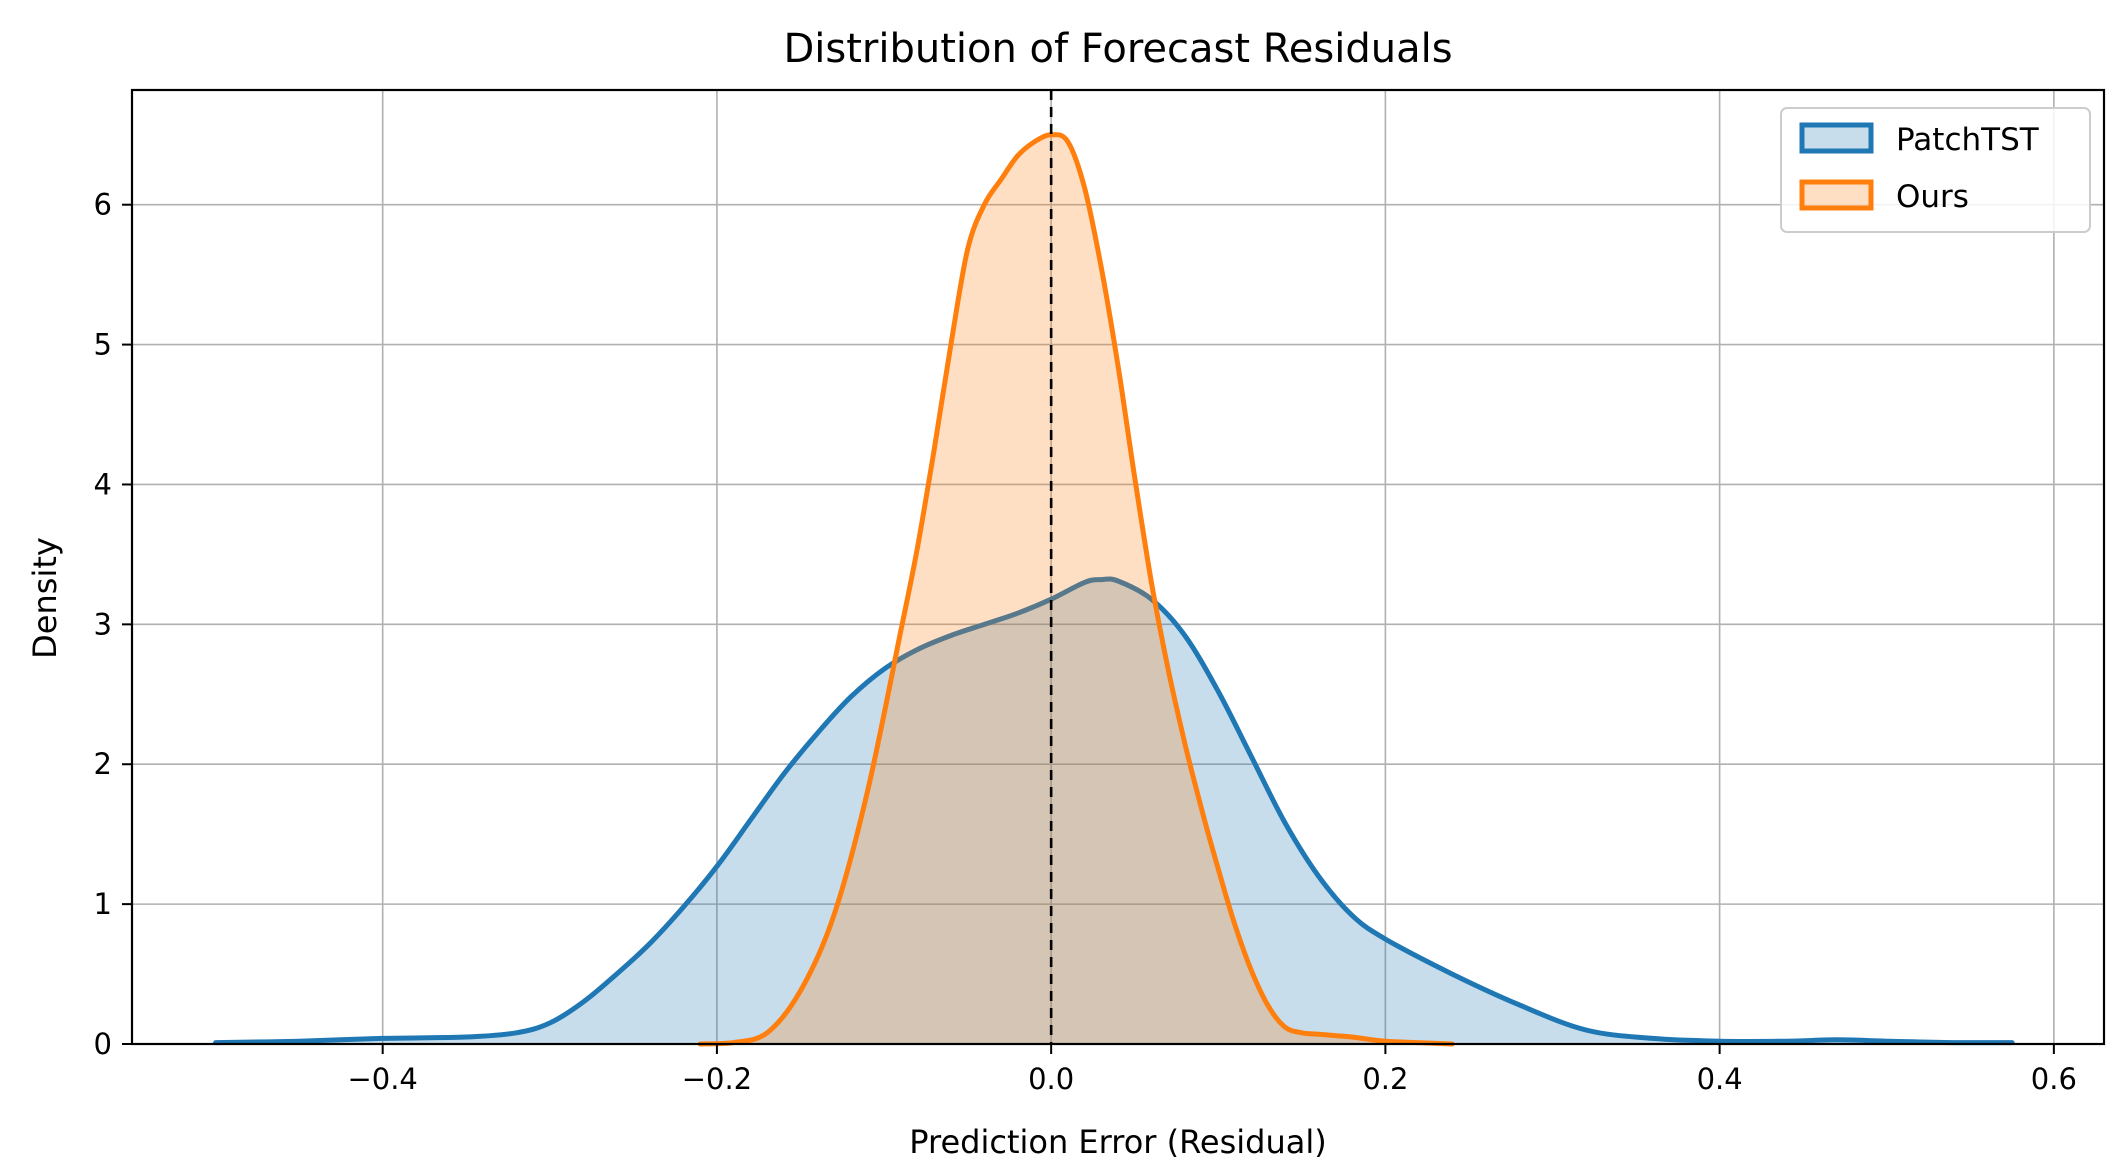 Image resolution: width=2122 pixels, height=1176 pixels. I want to click on legend-label-ours: Ours, so click(1932, 197).